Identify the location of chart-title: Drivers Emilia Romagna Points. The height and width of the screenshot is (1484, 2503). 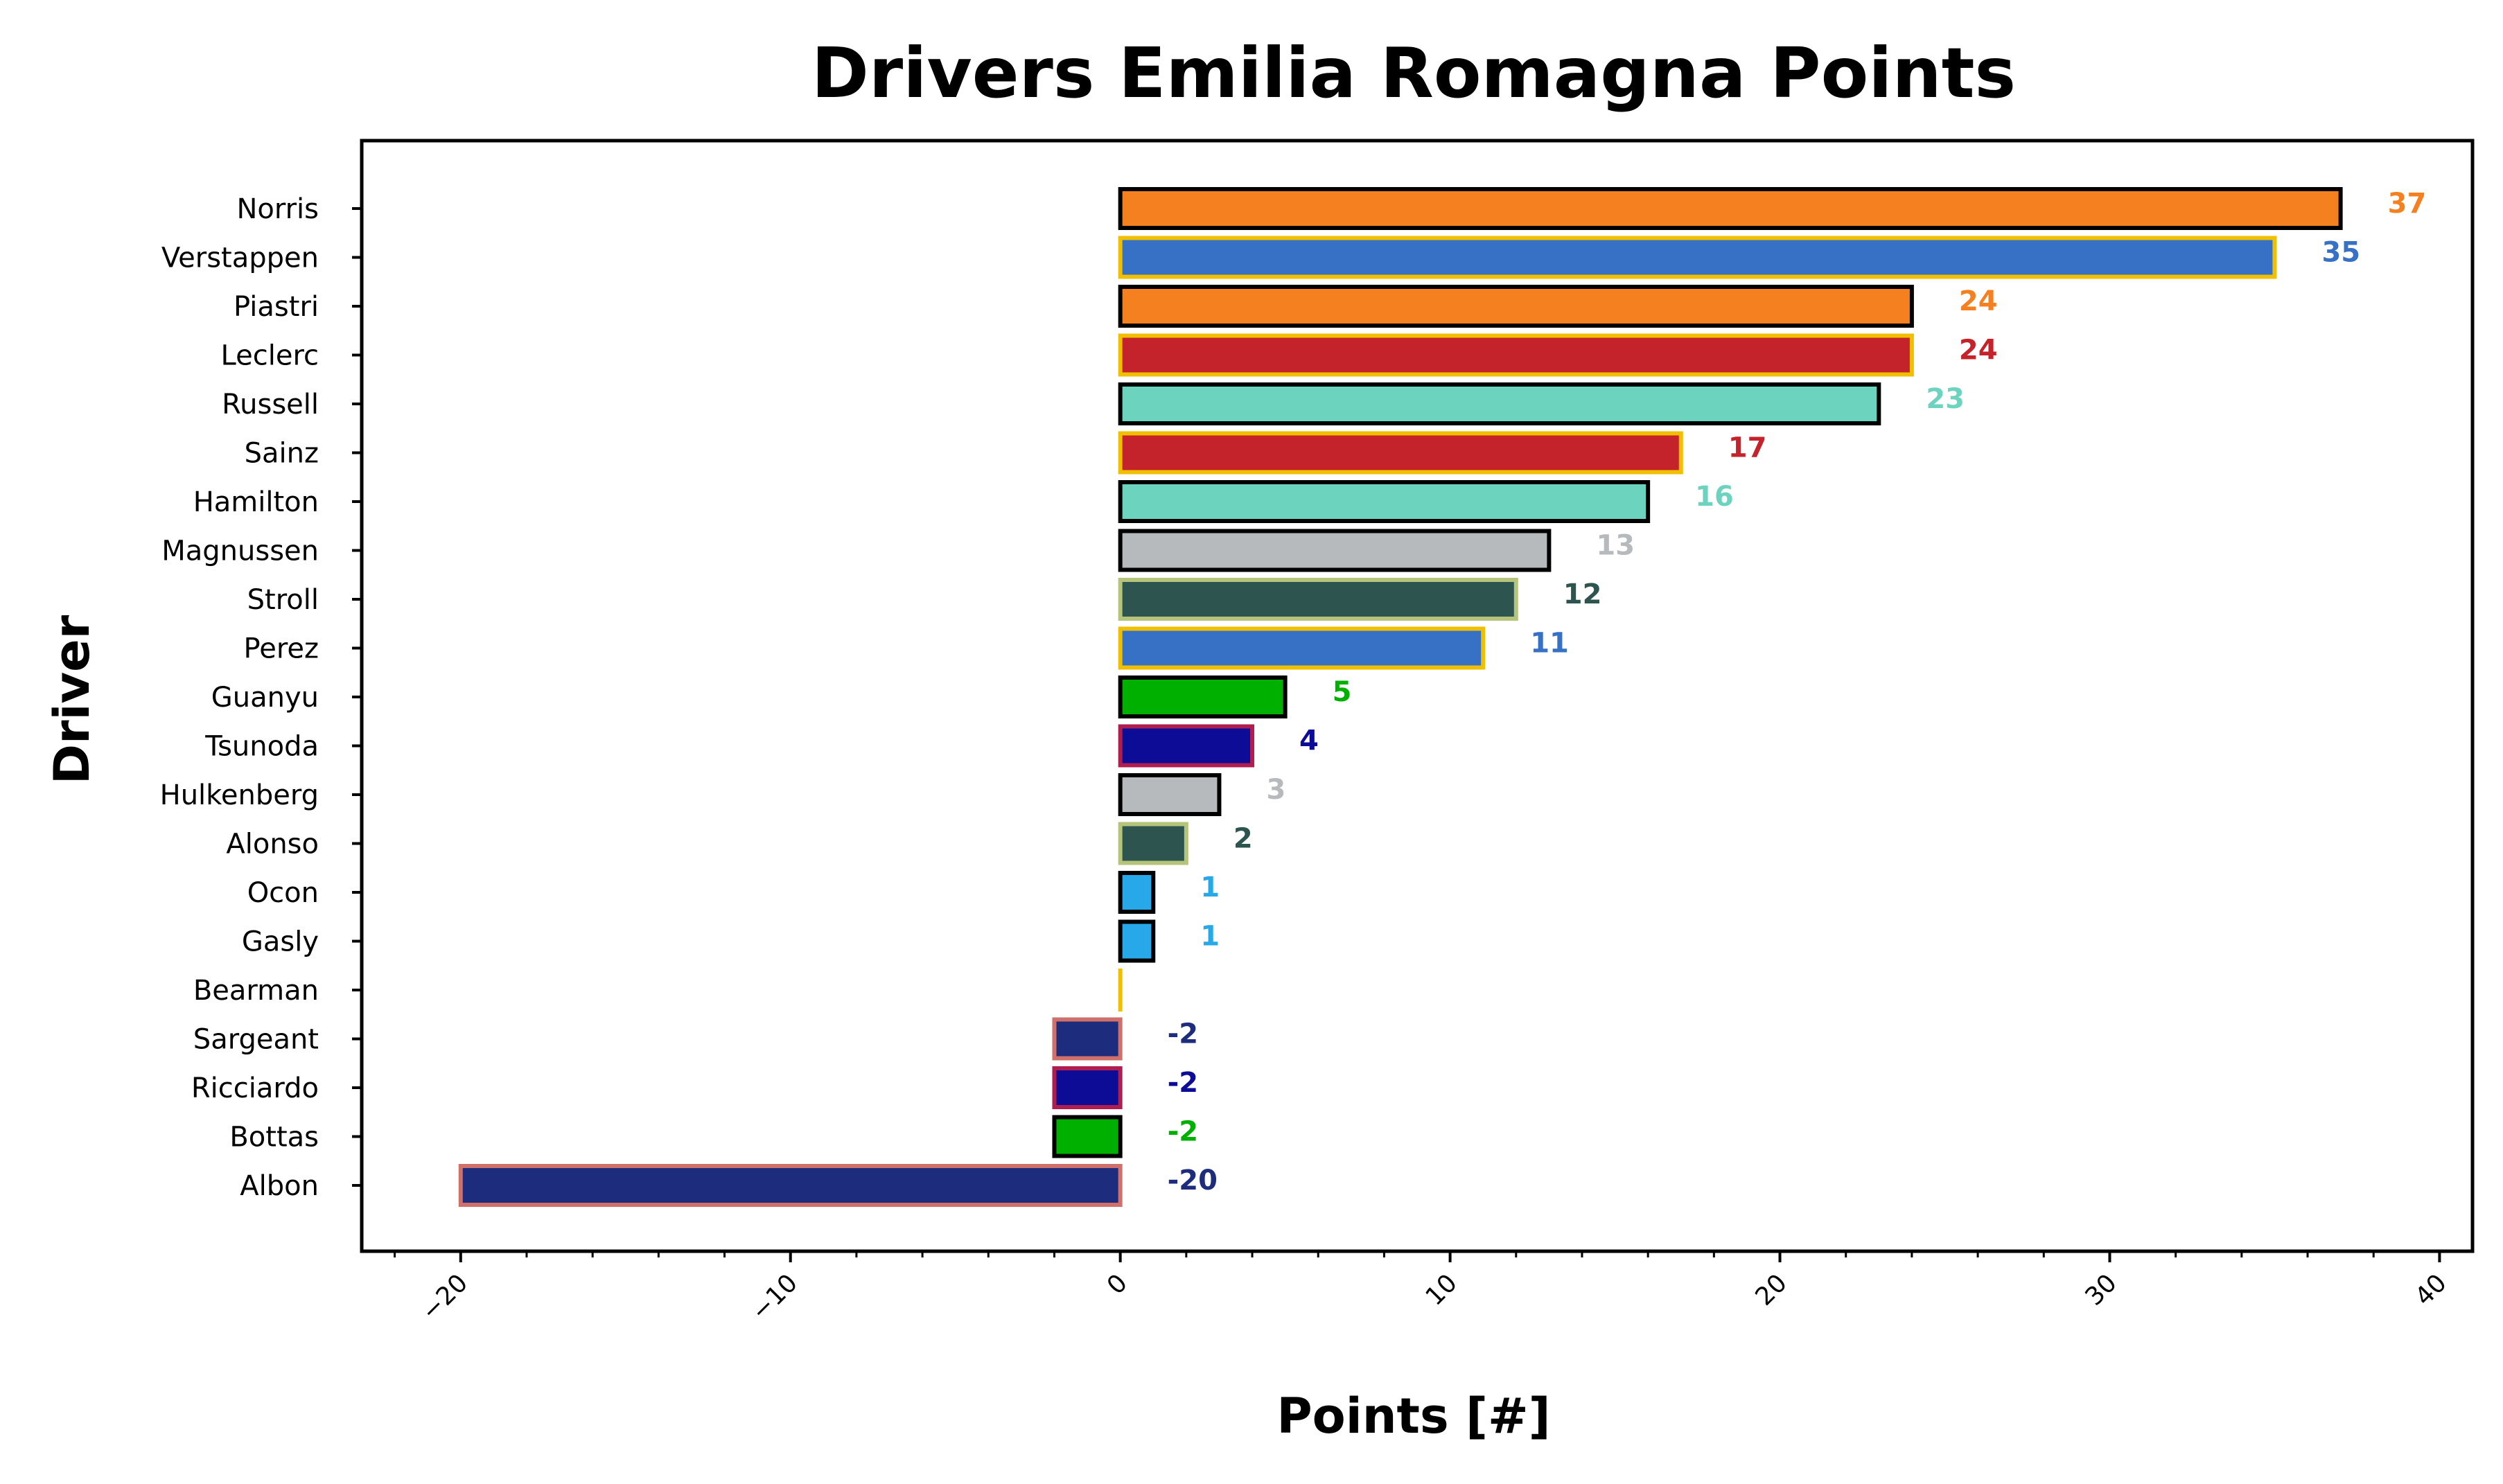
(1413, 73).